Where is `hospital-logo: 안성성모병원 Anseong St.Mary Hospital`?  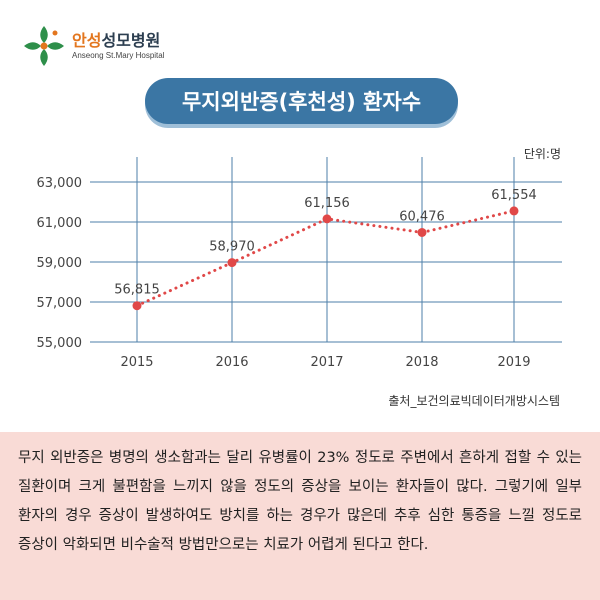 hospital-logo: 안성성모병원 Anseong St.Mary Hospital is located at coordinates (93, 46).